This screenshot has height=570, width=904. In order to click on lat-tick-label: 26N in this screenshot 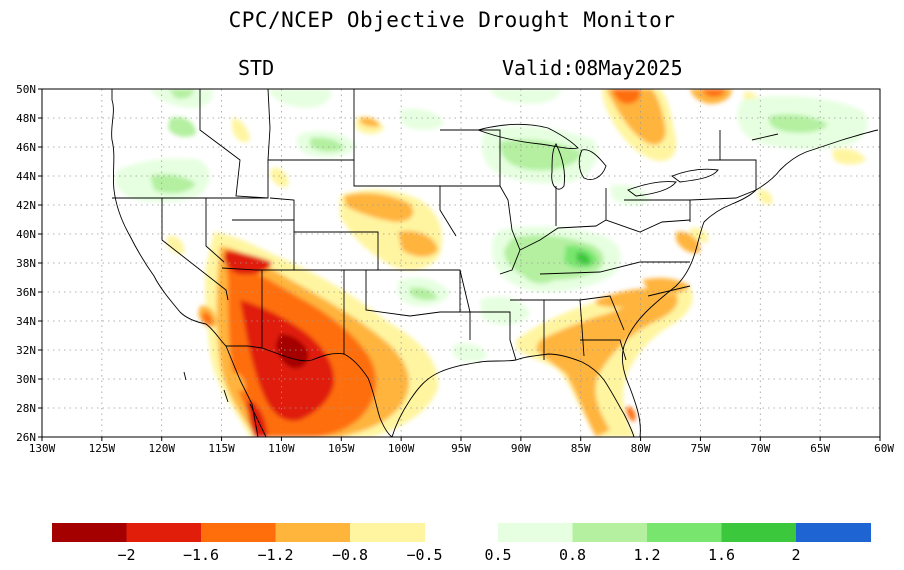, I will do `click(26, 437)`.